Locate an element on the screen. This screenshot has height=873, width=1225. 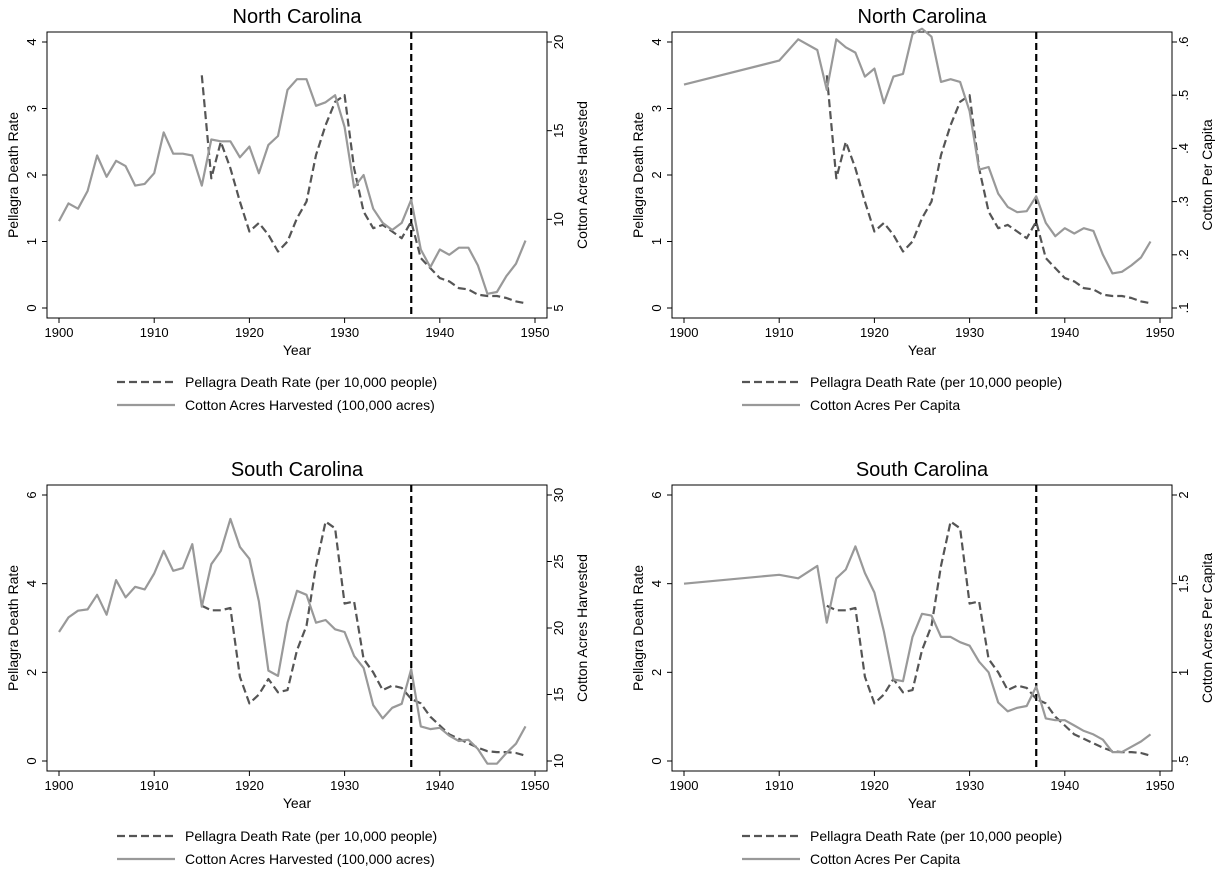
y2-tick-label: .6 is located at coordinates (1183, 42).